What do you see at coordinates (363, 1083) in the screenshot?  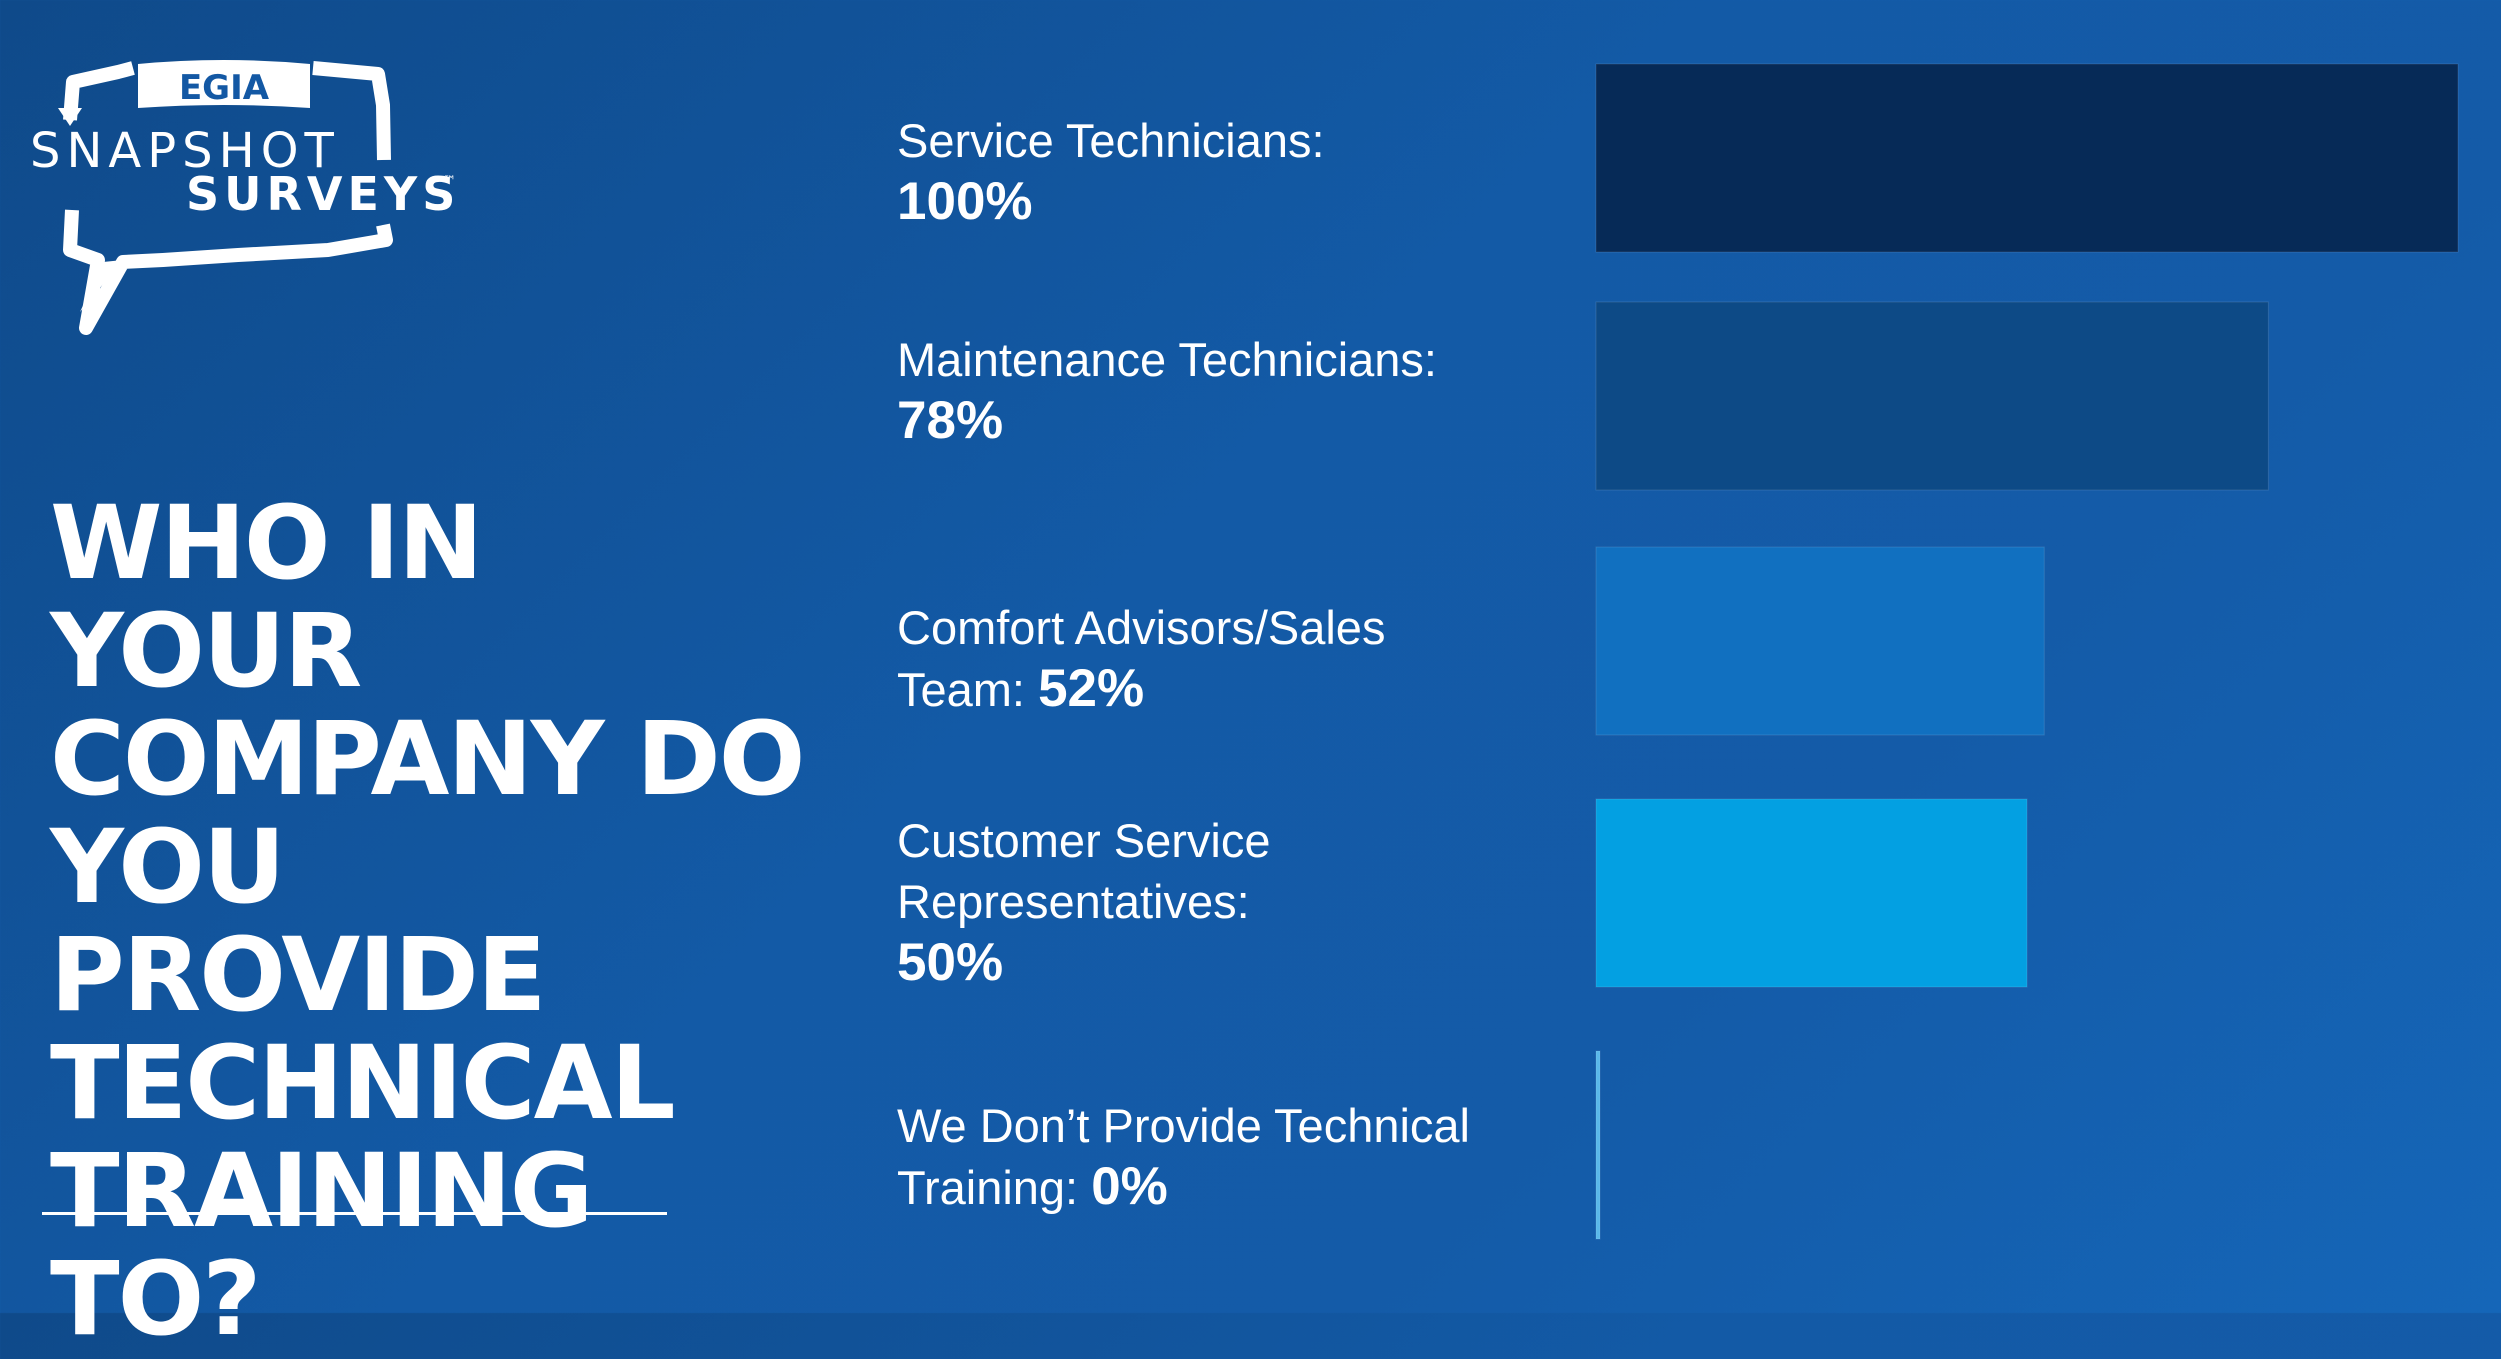 I see `headline-line-4: TECHNICAL` at bounding box center [363, 1083].